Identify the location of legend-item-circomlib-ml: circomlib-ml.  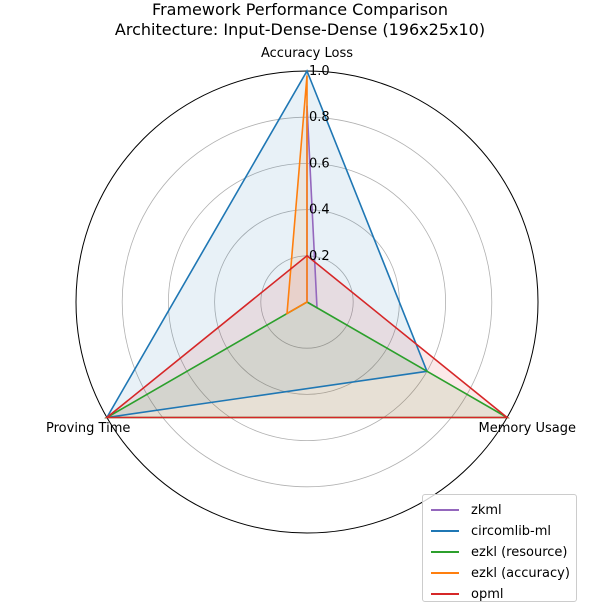
(491, 531).